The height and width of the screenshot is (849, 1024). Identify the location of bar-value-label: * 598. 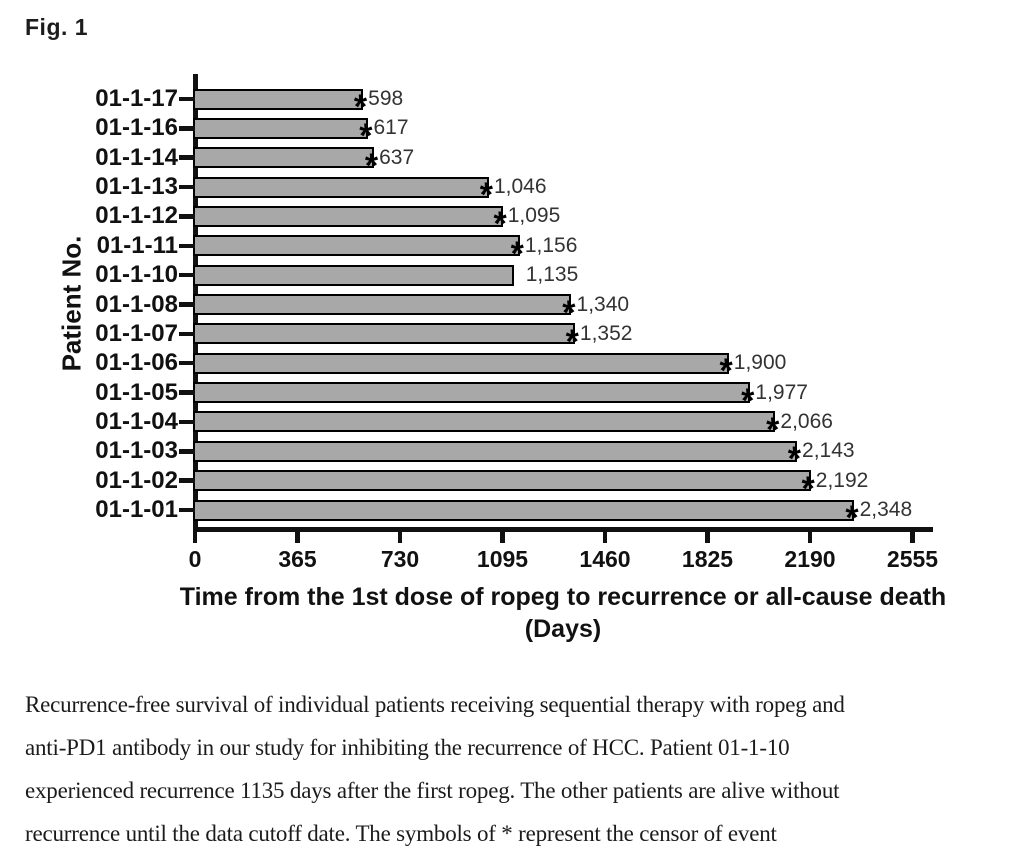
(378, 106).